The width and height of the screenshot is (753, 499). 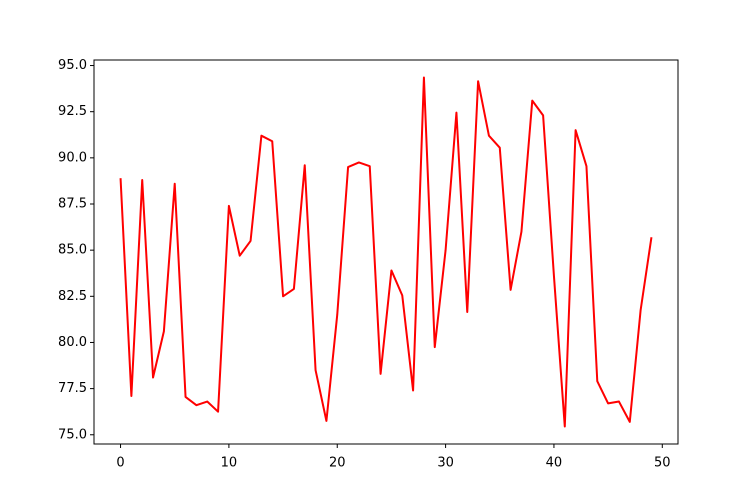 I want to click on y-tick-label: 92.5, so click(x=72, y=111).